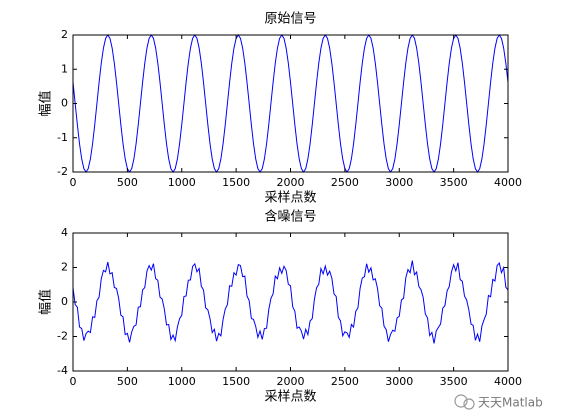  Describe the element at coordinates (62, 137) in the screenshot. I see `y-tick-label: -1` at that location.